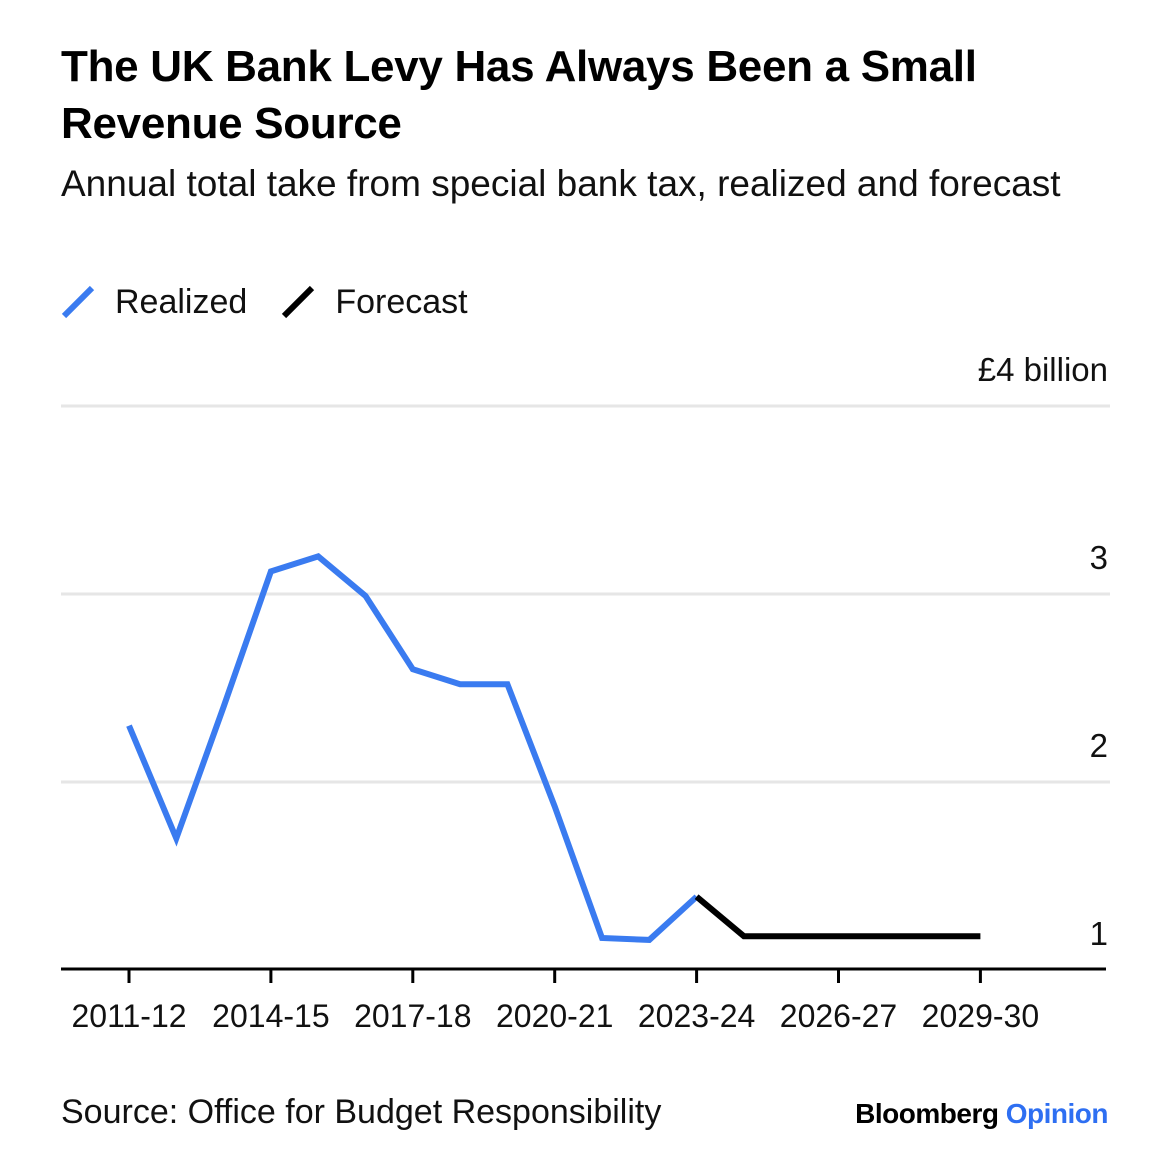 This screenshot has width=1170, height=1176. What do you see at coordinates (298, 302) in the screenshot?
I see `forecast-swatch-icon` at bounding box center [298, 302].